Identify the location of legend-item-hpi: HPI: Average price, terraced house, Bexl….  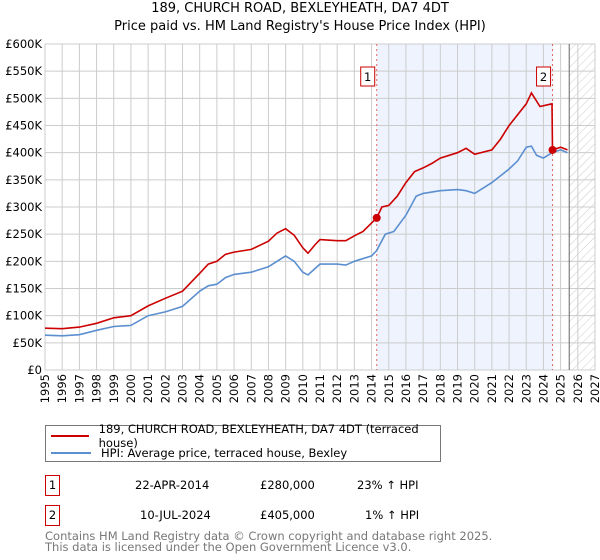
(196, 453).